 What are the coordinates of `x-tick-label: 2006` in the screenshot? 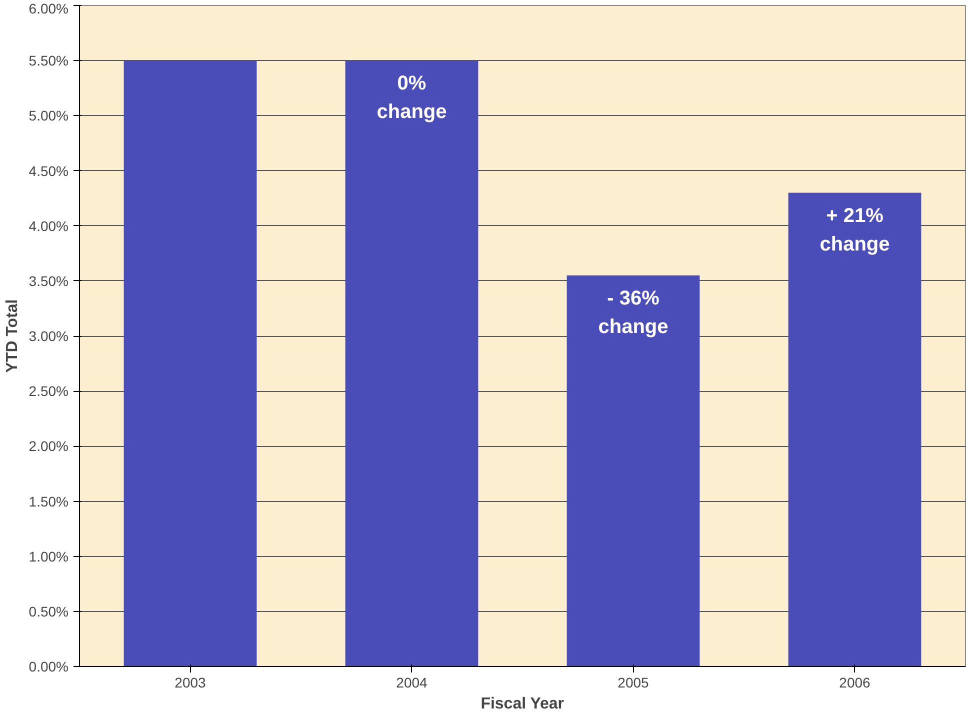 It's located at (855, 682).